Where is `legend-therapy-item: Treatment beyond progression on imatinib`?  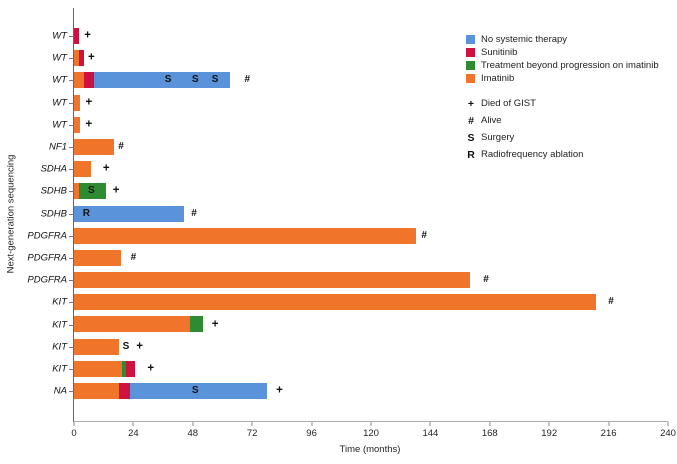
legend-therapy-item: Treatment beyond progression on imatinib is located at coordinates (562, 65).